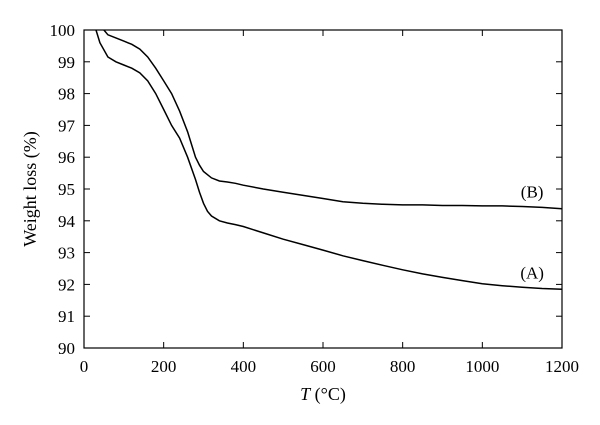  Describe the element at coordinates (30, 189) in the screenshot. I see `y-axis-title: Weight loss (%)` at that location.